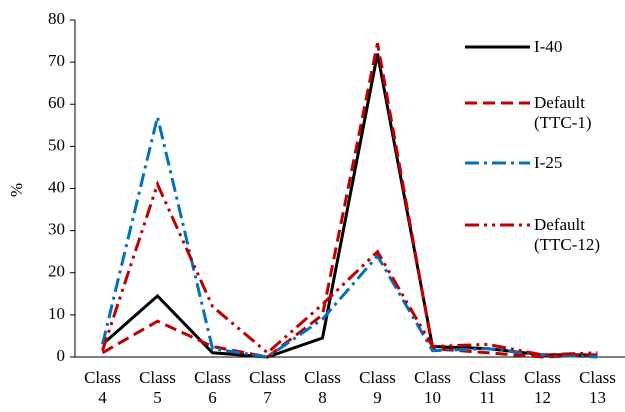 The height and width of the screenshot is (412, 625). What do you see at coordinates (597, 387) in the screenshot?
I see `x-tick-label: Class 13` at bounding box center [597, 387].